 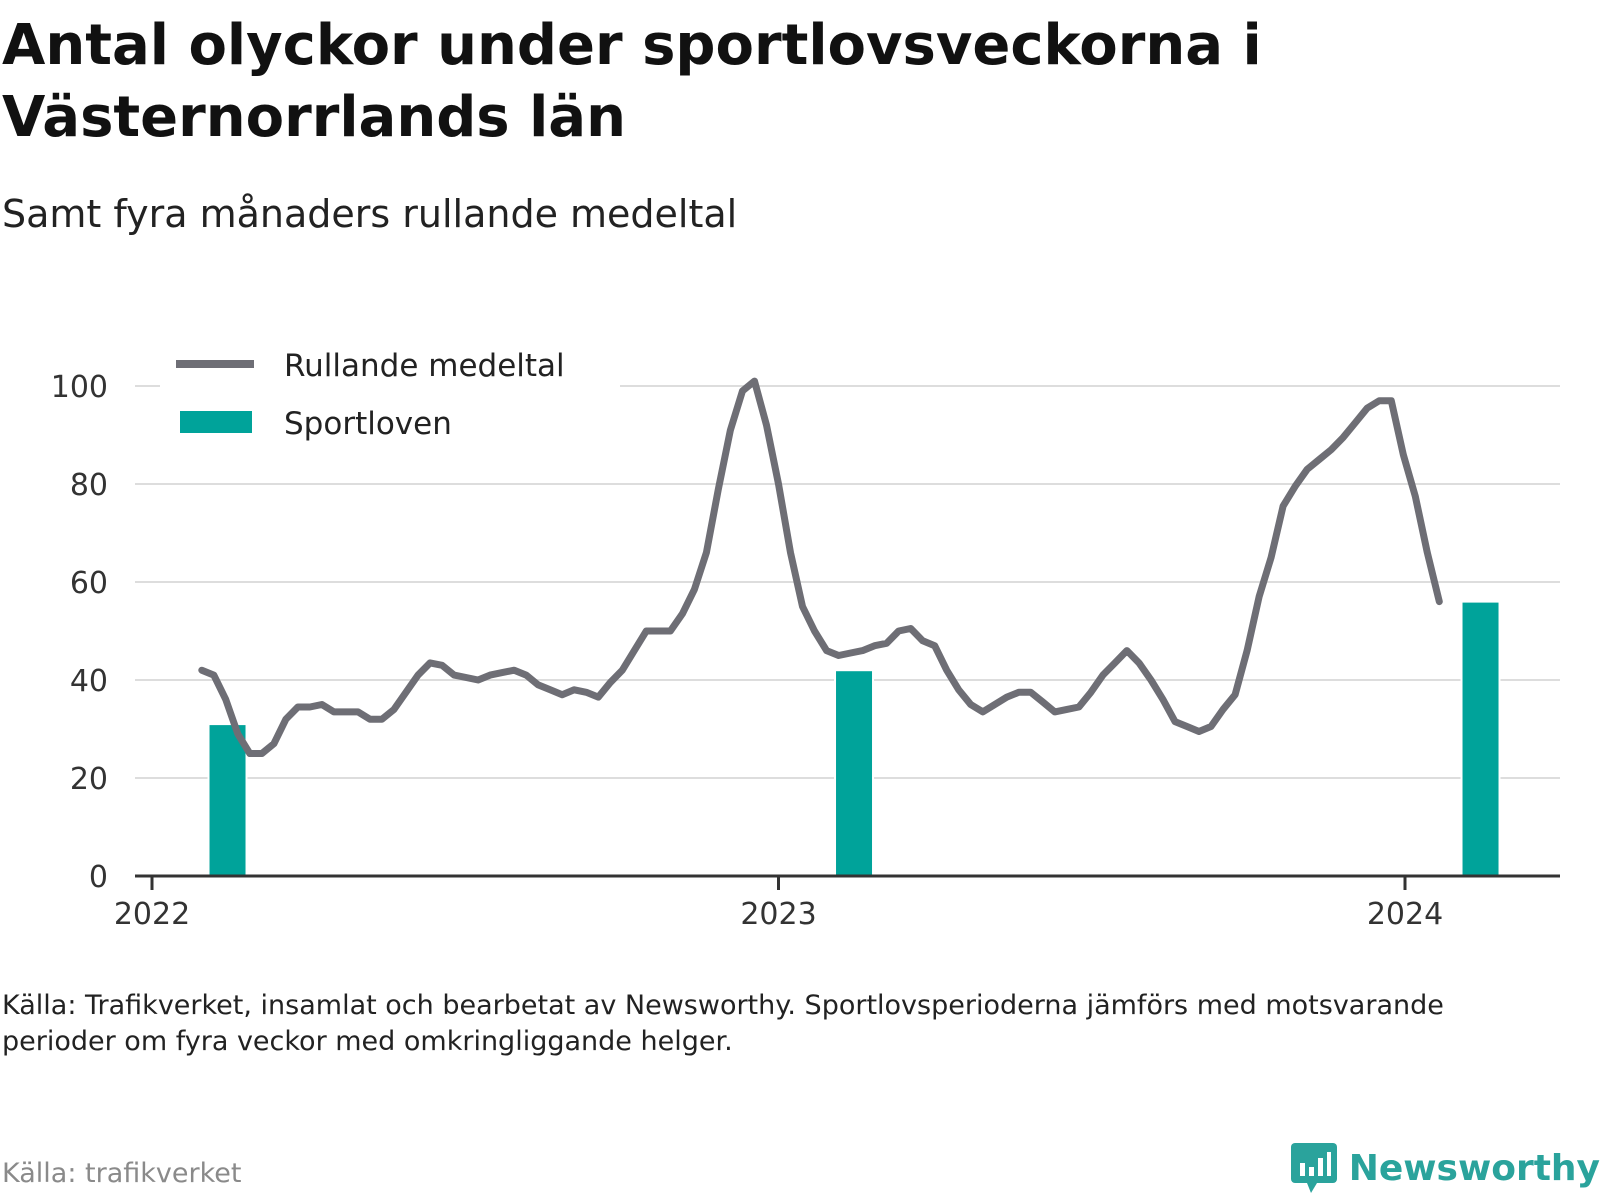 What do you see at coordinates (216, 422) in the screenshot?
I see `legend-bar-swatch` at bounding box center [216, 422].